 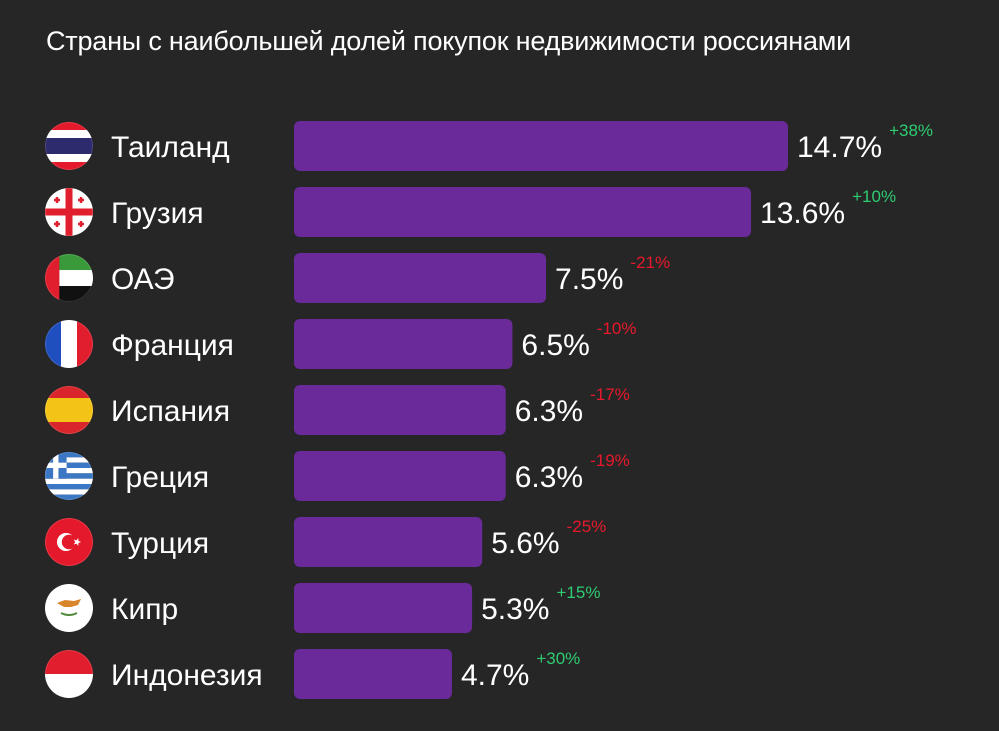 I want to click on category-label: Испания, so click(x=170, y=411).